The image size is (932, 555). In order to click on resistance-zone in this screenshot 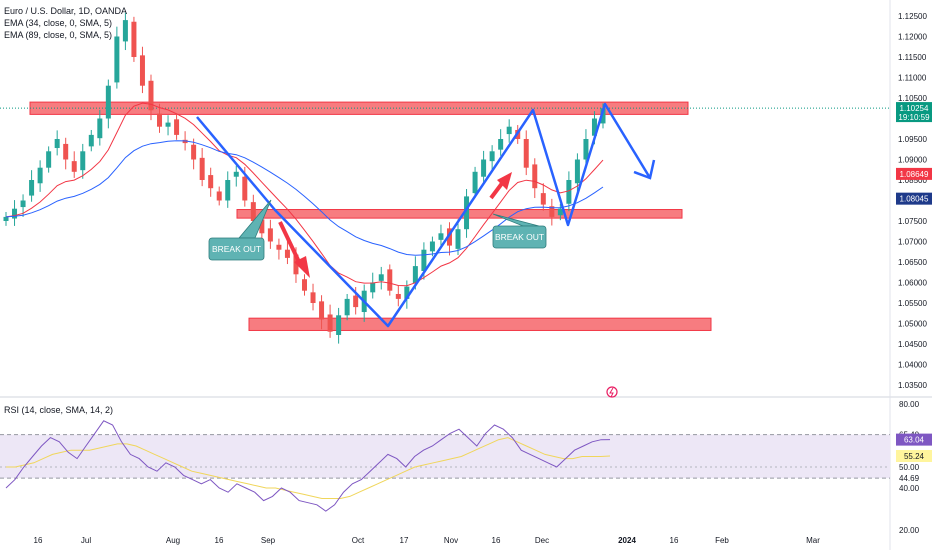, I will do `click(359, 108)`.